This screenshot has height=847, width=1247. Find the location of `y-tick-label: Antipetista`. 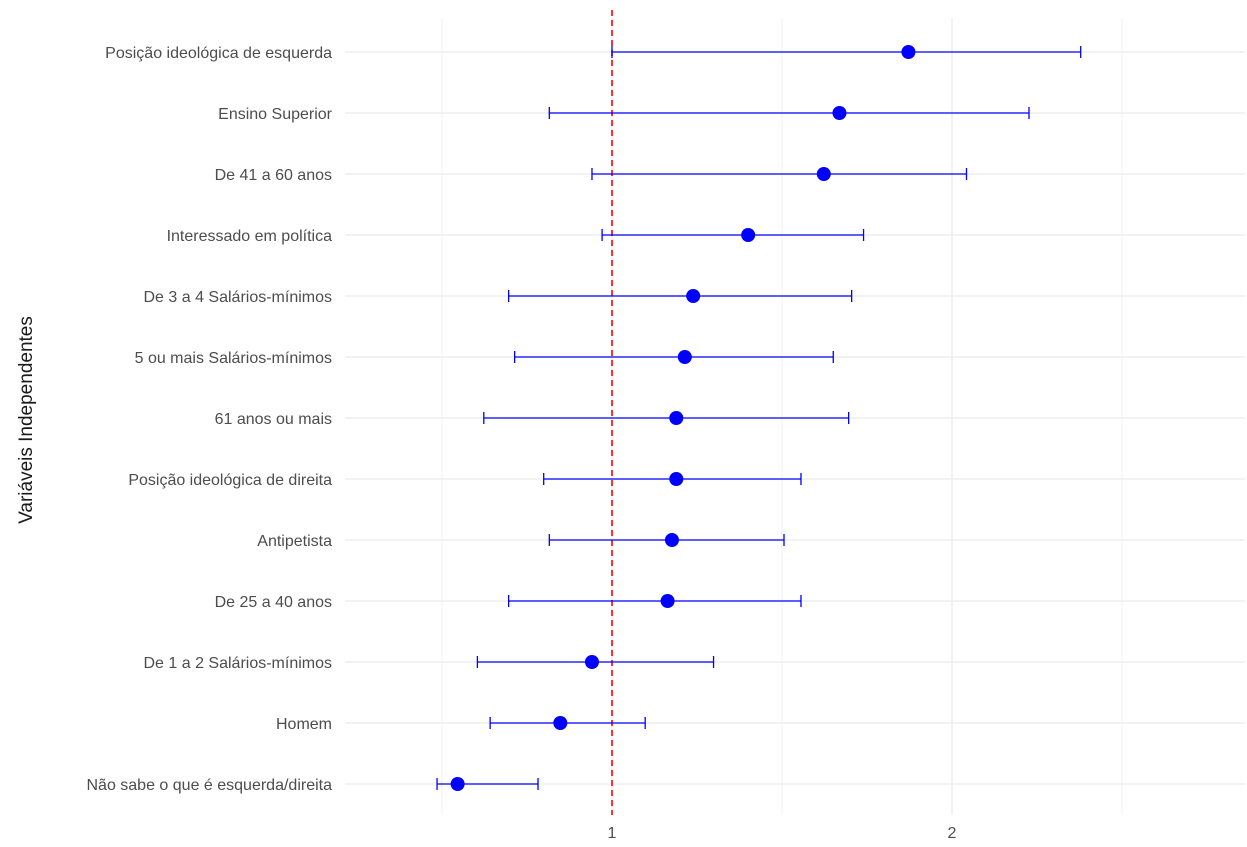

y-tick-label: Antipetista is located at coordinates (294, 541).